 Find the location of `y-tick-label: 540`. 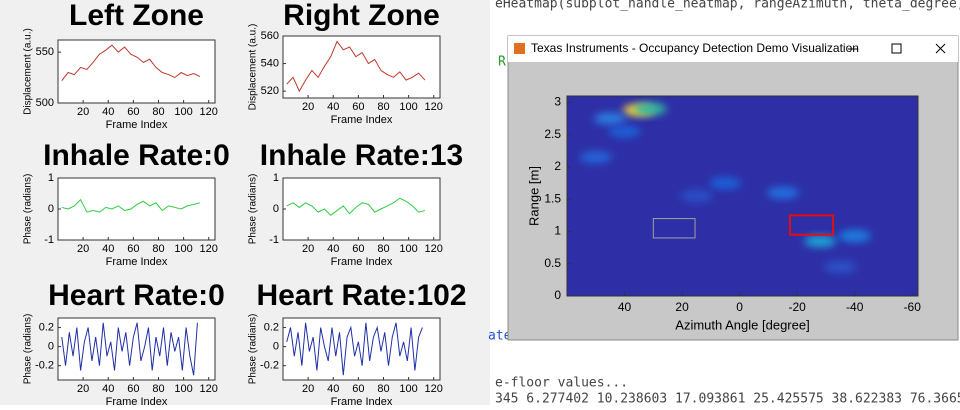

y-tick-label: 540 is located at coordinates (270, 63).